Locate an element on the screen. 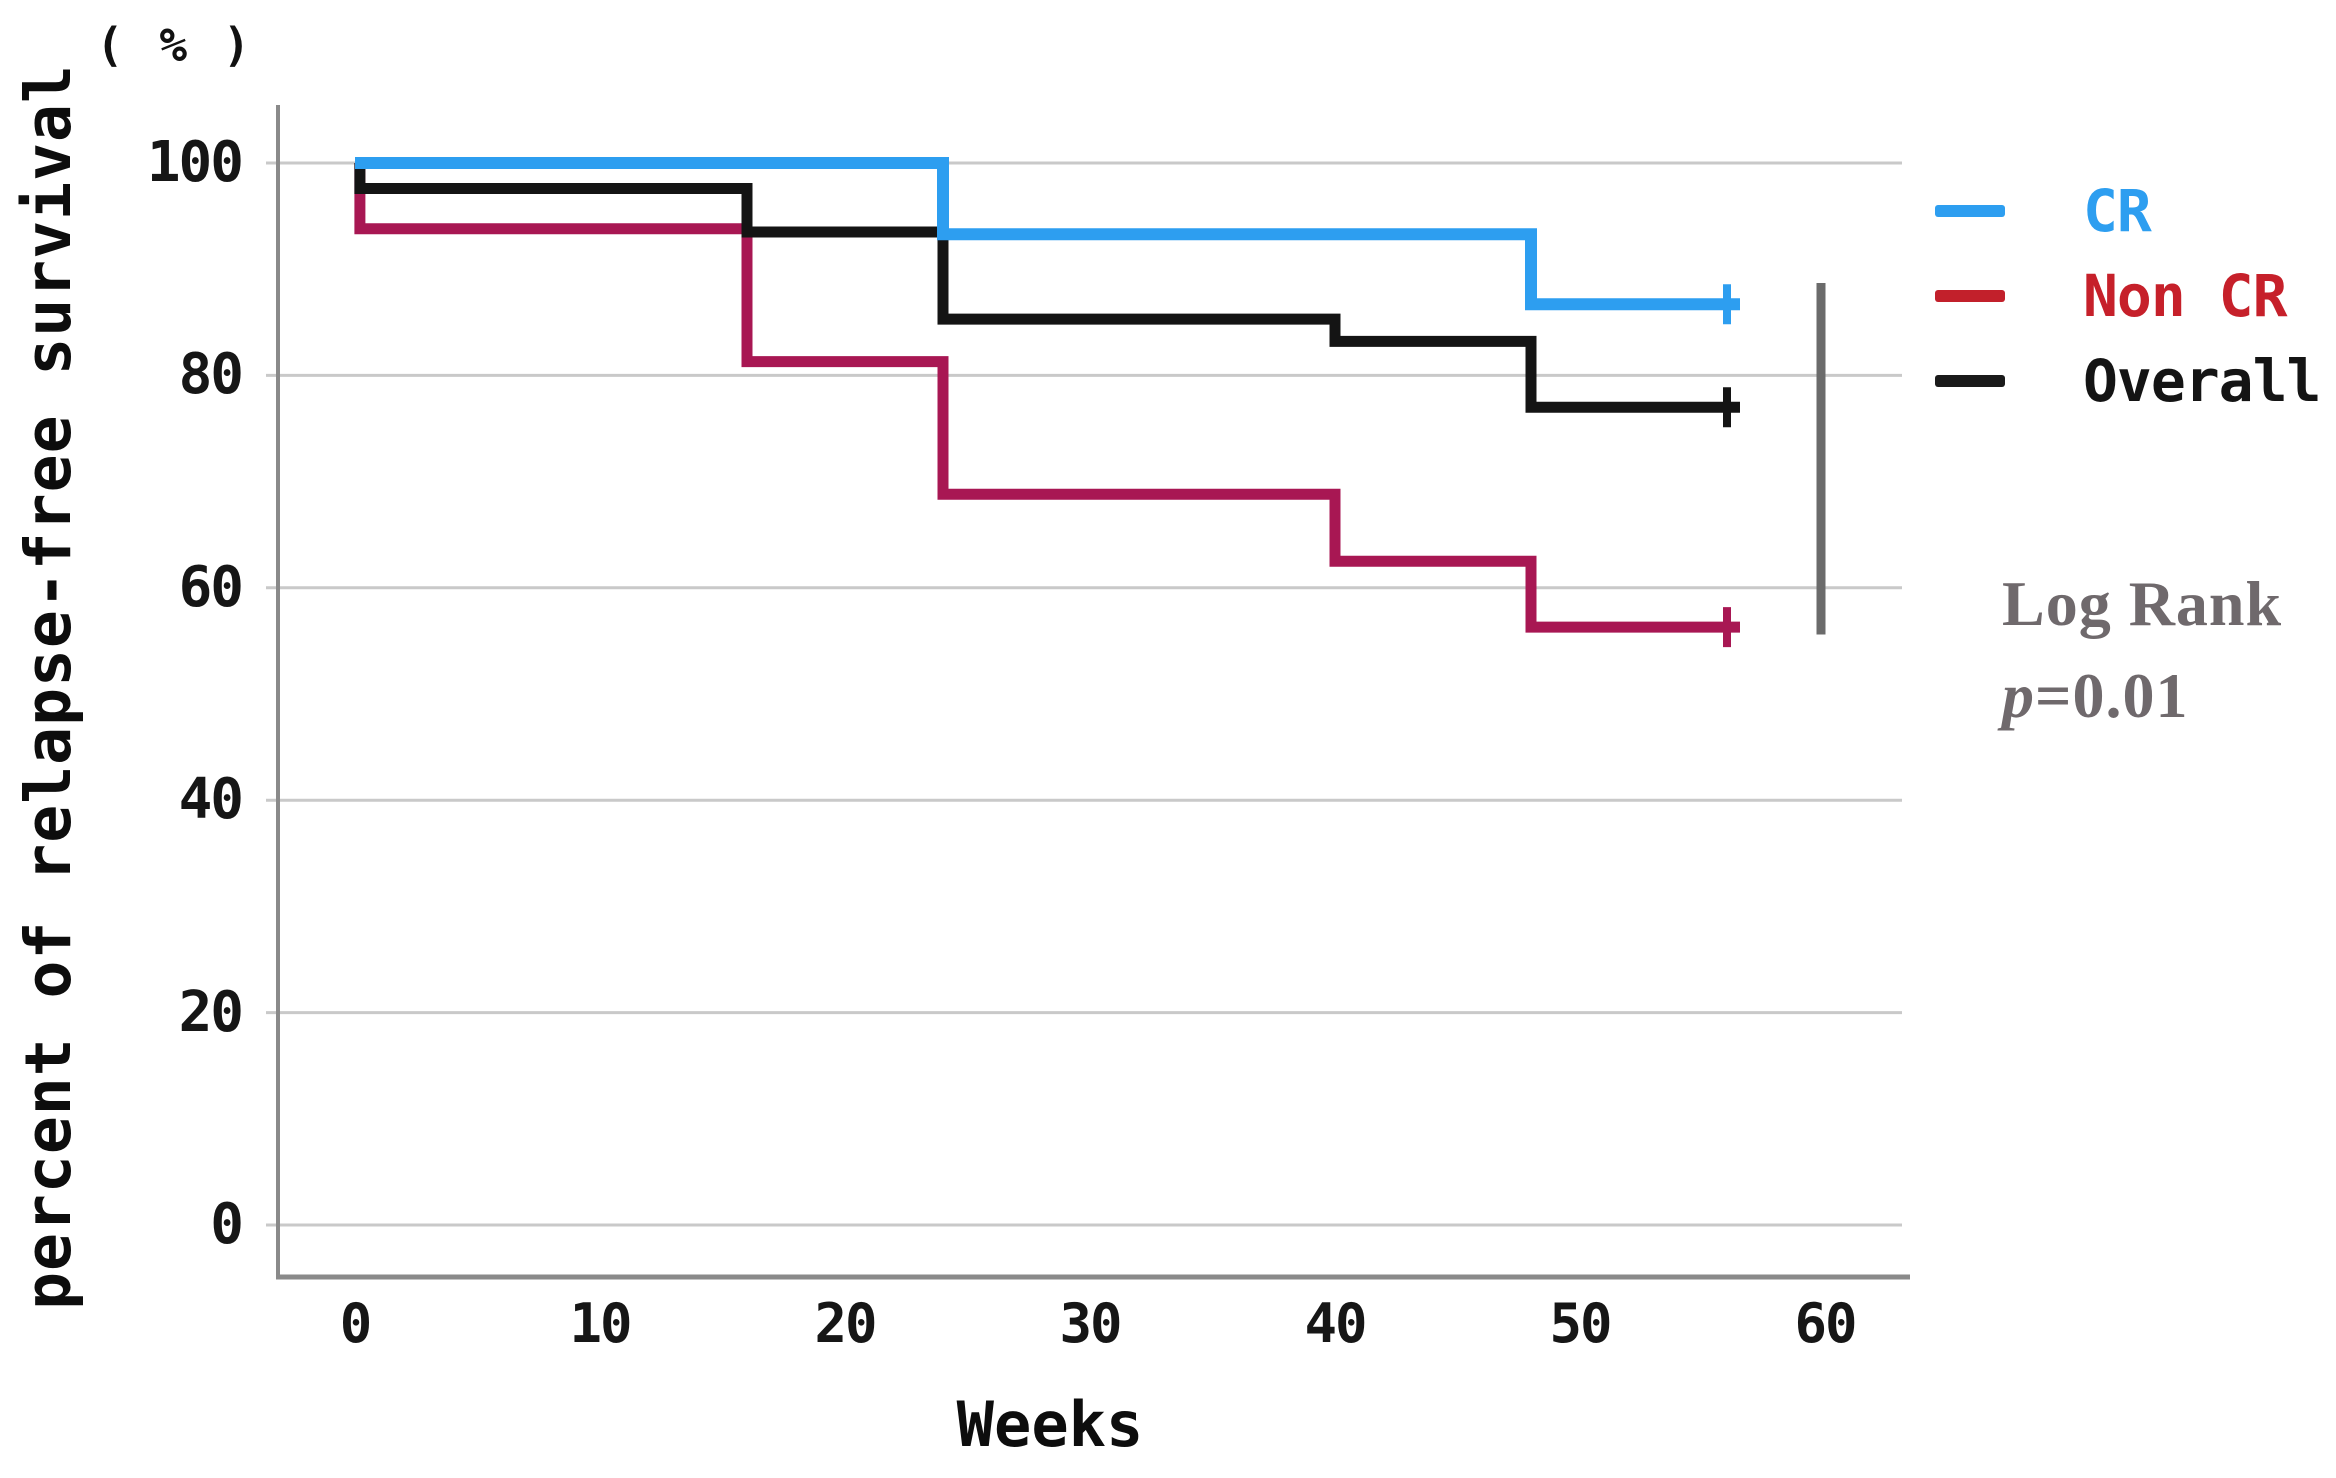 The image size is (2336, 1478). x-tick-label-50: 50 is located at coordinates (1580, 1323).